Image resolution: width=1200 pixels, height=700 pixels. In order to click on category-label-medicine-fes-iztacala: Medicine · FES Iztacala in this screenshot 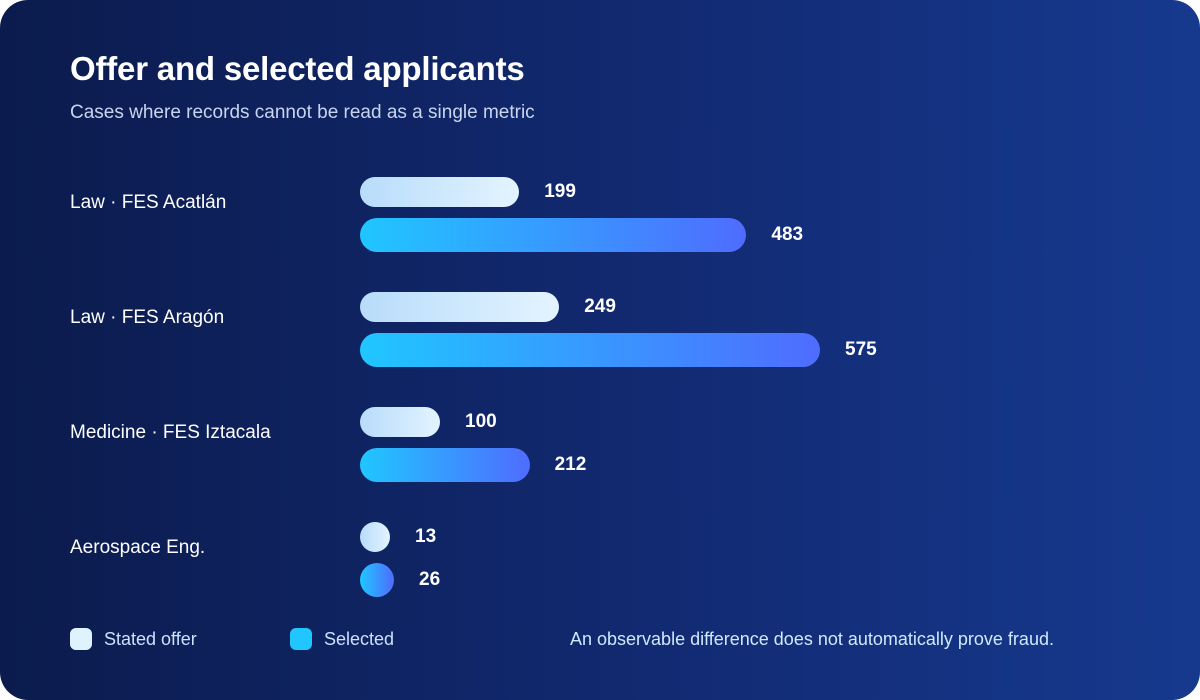, I will do `click(170, 432)`.